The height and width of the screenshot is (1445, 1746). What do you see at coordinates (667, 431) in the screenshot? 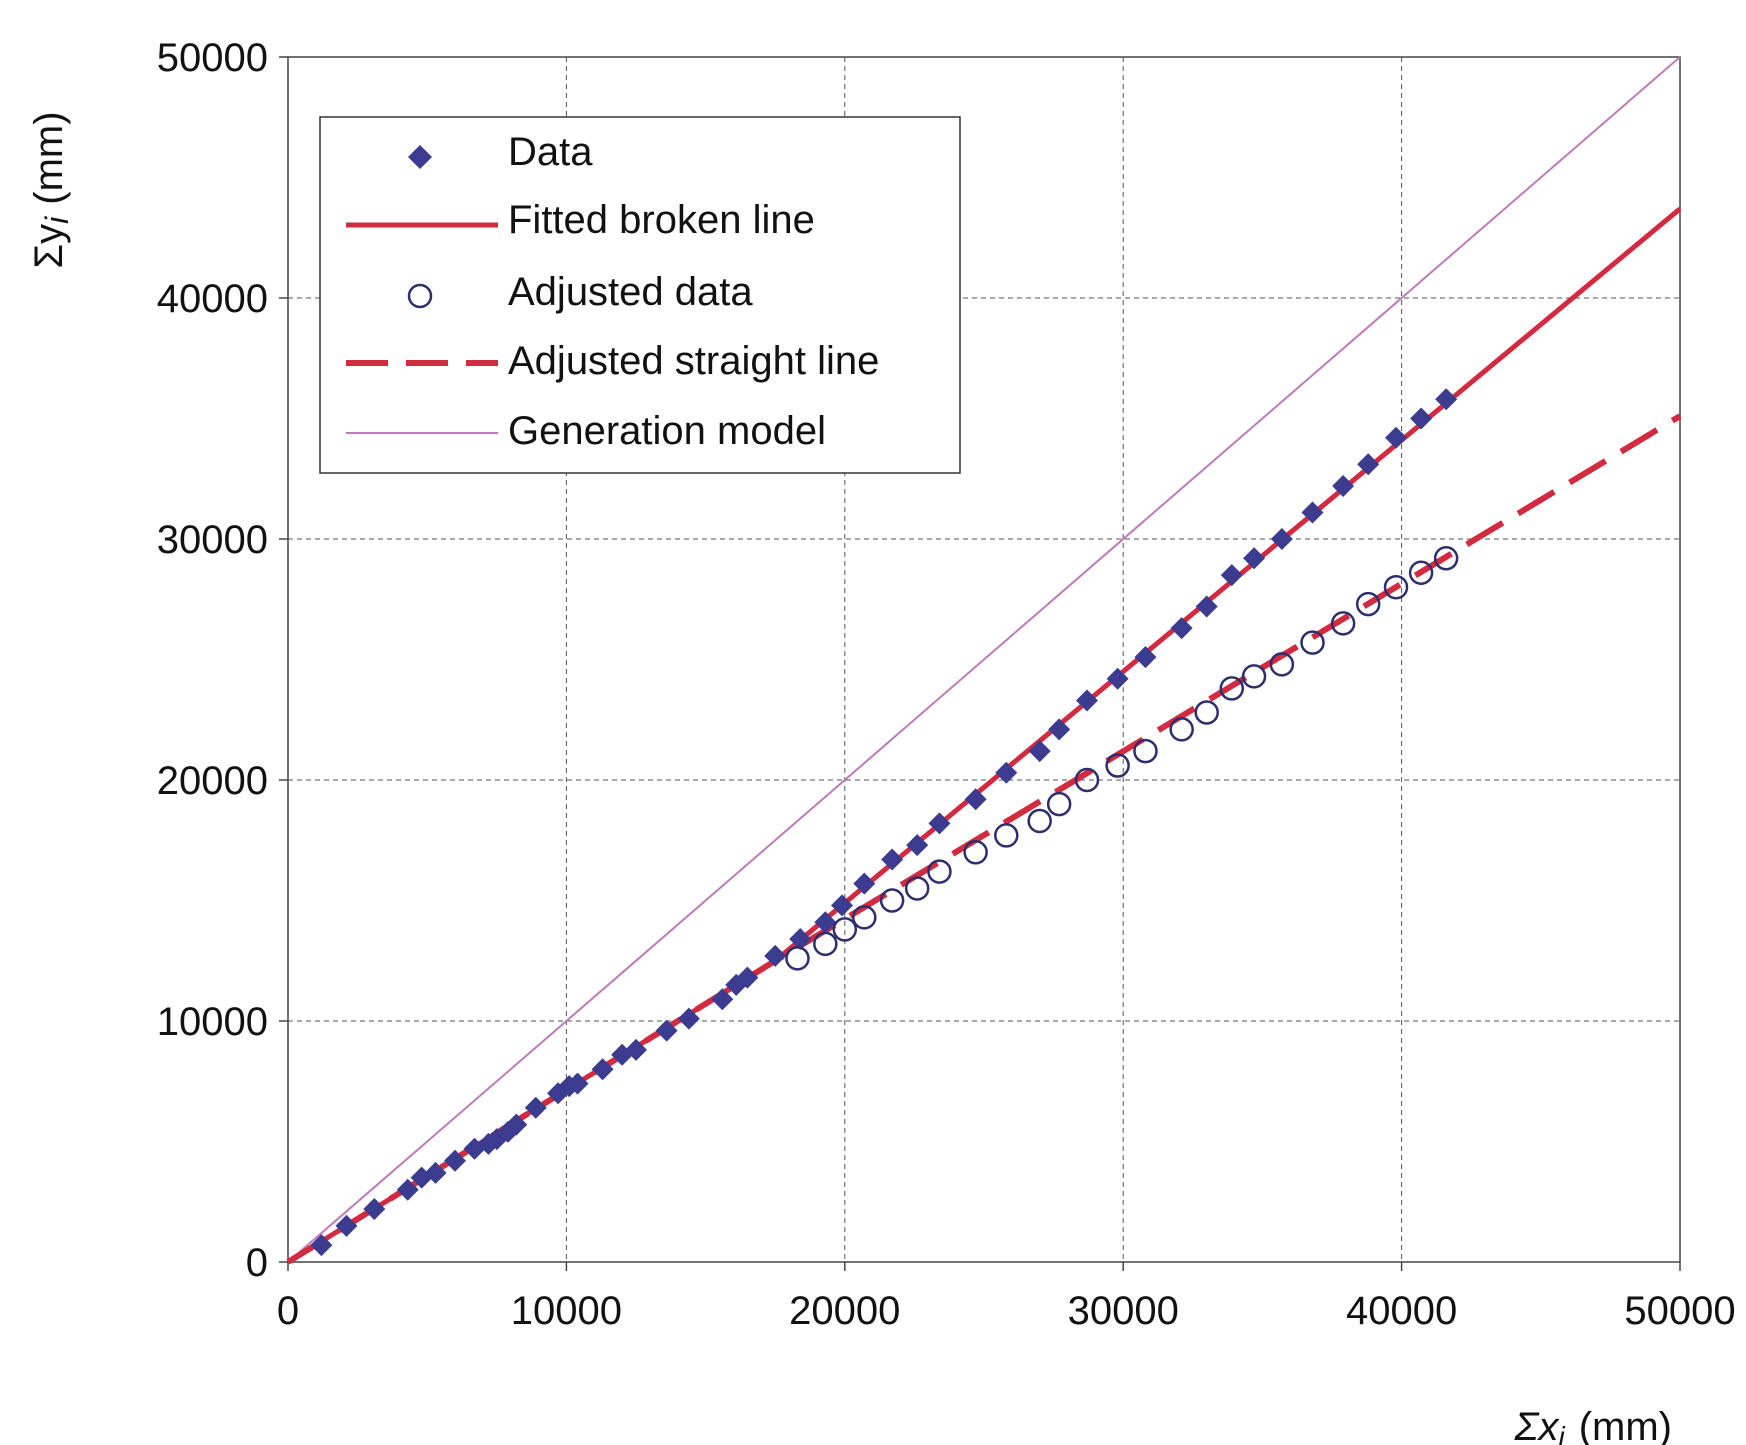
I see `legend-label: Generation model` at bounding box center [667, 431].